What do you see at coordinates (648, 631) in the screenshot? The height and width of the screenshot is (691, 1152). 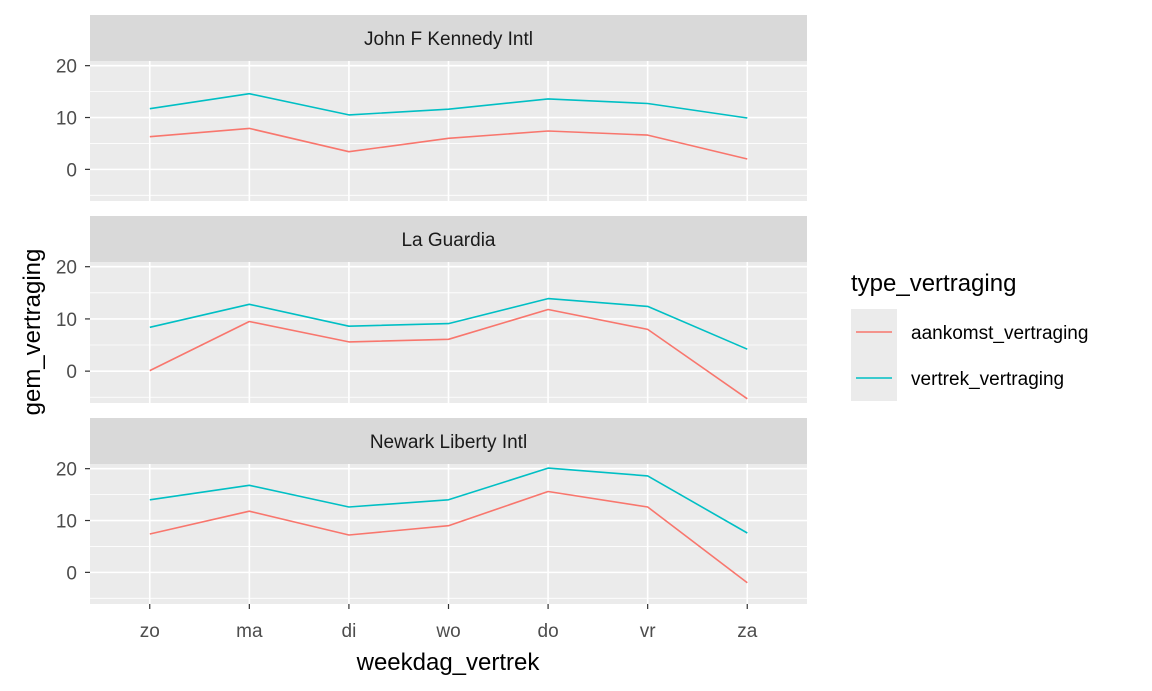 I see `x-tick-label: vr` at bounding box center [648, 631].